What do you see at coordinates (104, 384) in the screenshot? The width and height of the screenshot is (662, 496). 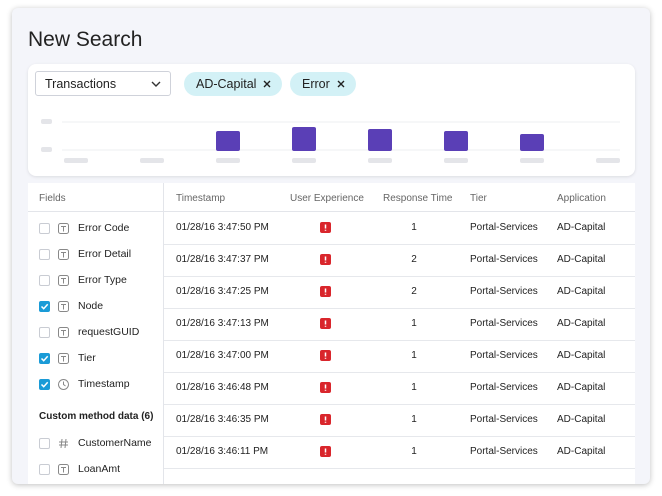 I see `field-label: Timestamp` at bounding box center [104, 384].